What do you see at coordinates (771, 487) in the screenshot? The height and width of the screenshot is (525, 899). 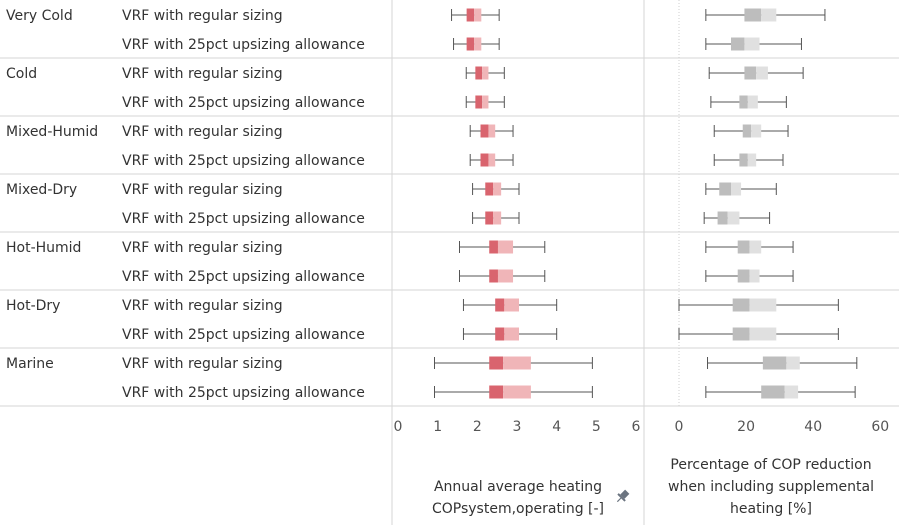 I see `x-axis-title-line: when including supplemental` at bounding box center [771, 487].